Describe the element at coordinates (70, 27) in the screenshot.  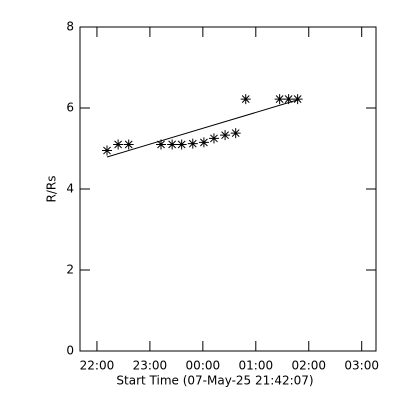
I see `y-tick-label: 8` at that location.